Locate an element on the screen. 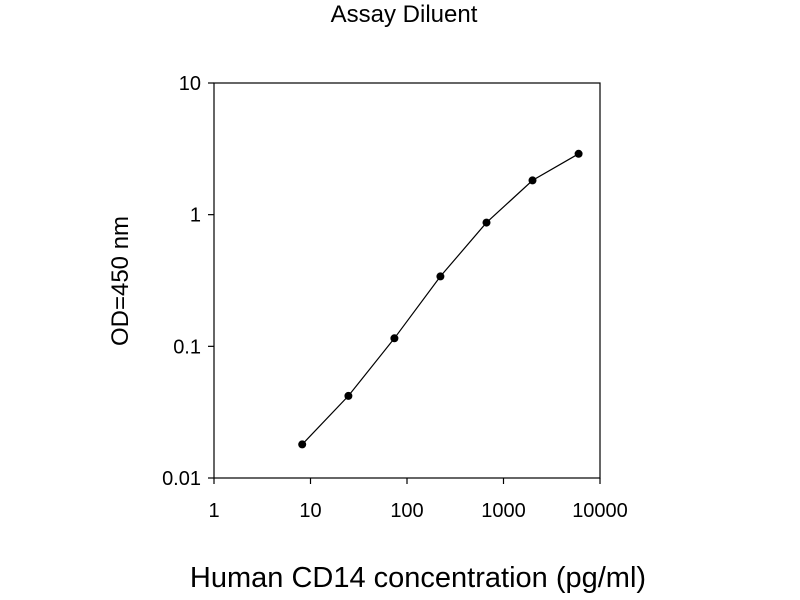 This screenshot has width=800, height=600. y-tick-label: 1 is located at coordinates (195, 216).